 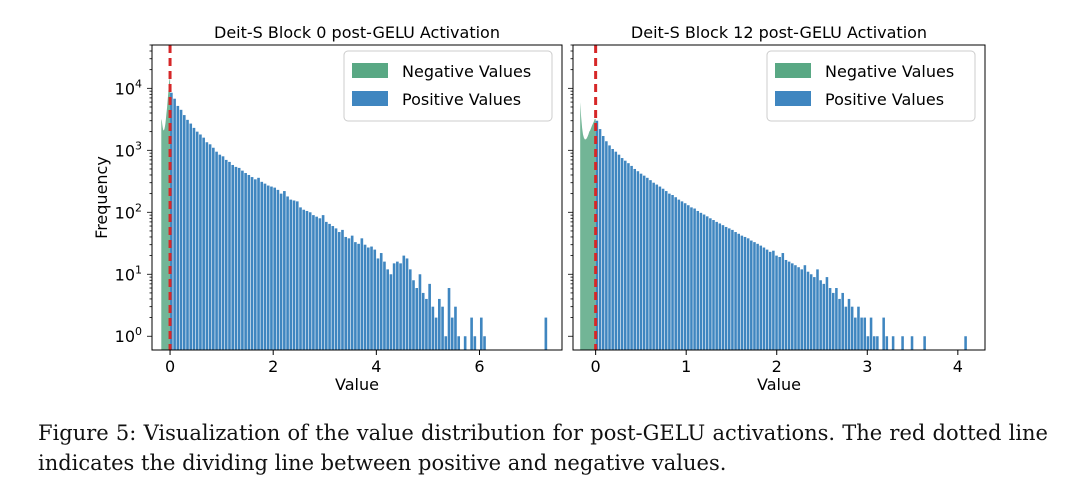 I want to click on x-axis-label: Value, so click(x=357, y=384).